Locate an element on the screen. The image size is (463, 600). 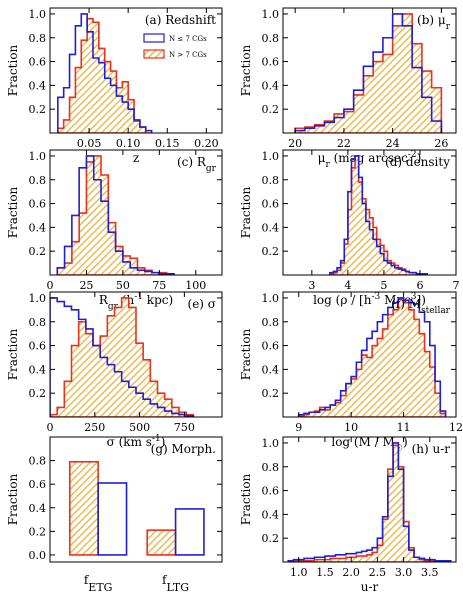
ytick-label-f-4: 1.0 is located at coordinates (271, 298).